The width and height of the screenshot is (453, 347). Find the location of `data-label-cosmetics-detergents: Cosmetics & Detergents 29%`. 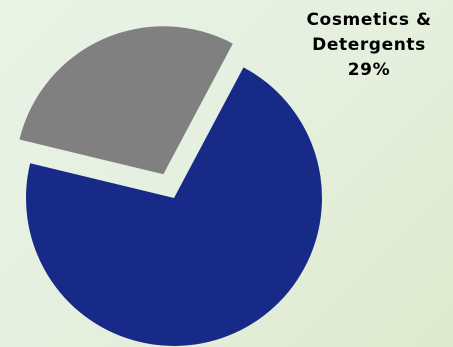

data-label-cosmetics-detergents: Cosmetics & Detergents 29% is located at coordinates (368, 45).